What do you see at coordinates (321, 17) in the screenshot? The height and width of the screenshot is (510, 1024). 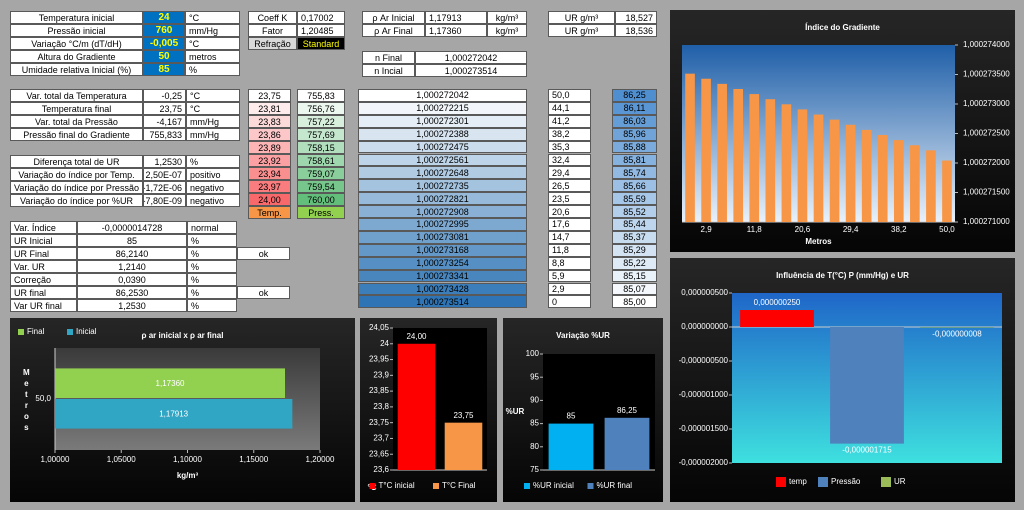 I see `coefficient-value: 0,17002` at bounding box center [321, 17].